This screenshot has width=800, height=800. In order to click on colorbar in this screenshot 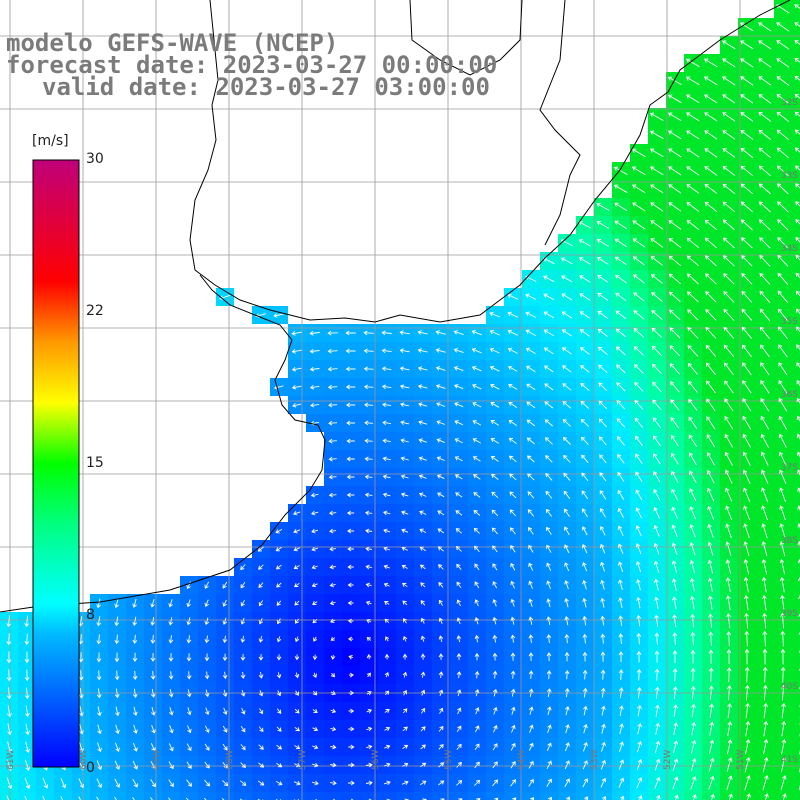, I will do `click(56, 463)`.